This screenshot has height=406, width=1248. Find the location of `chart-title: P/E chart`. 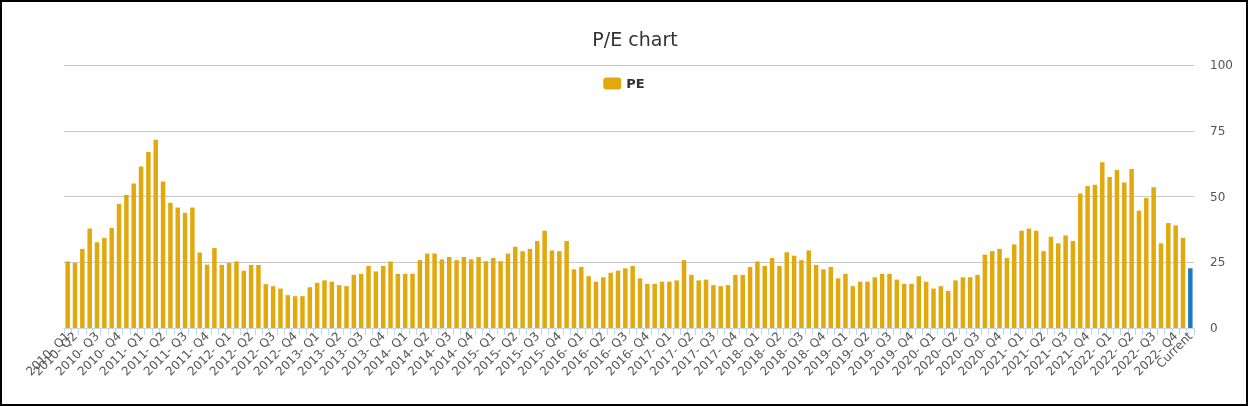

chart-title: P/E chart is located at coordinates (635, 38).